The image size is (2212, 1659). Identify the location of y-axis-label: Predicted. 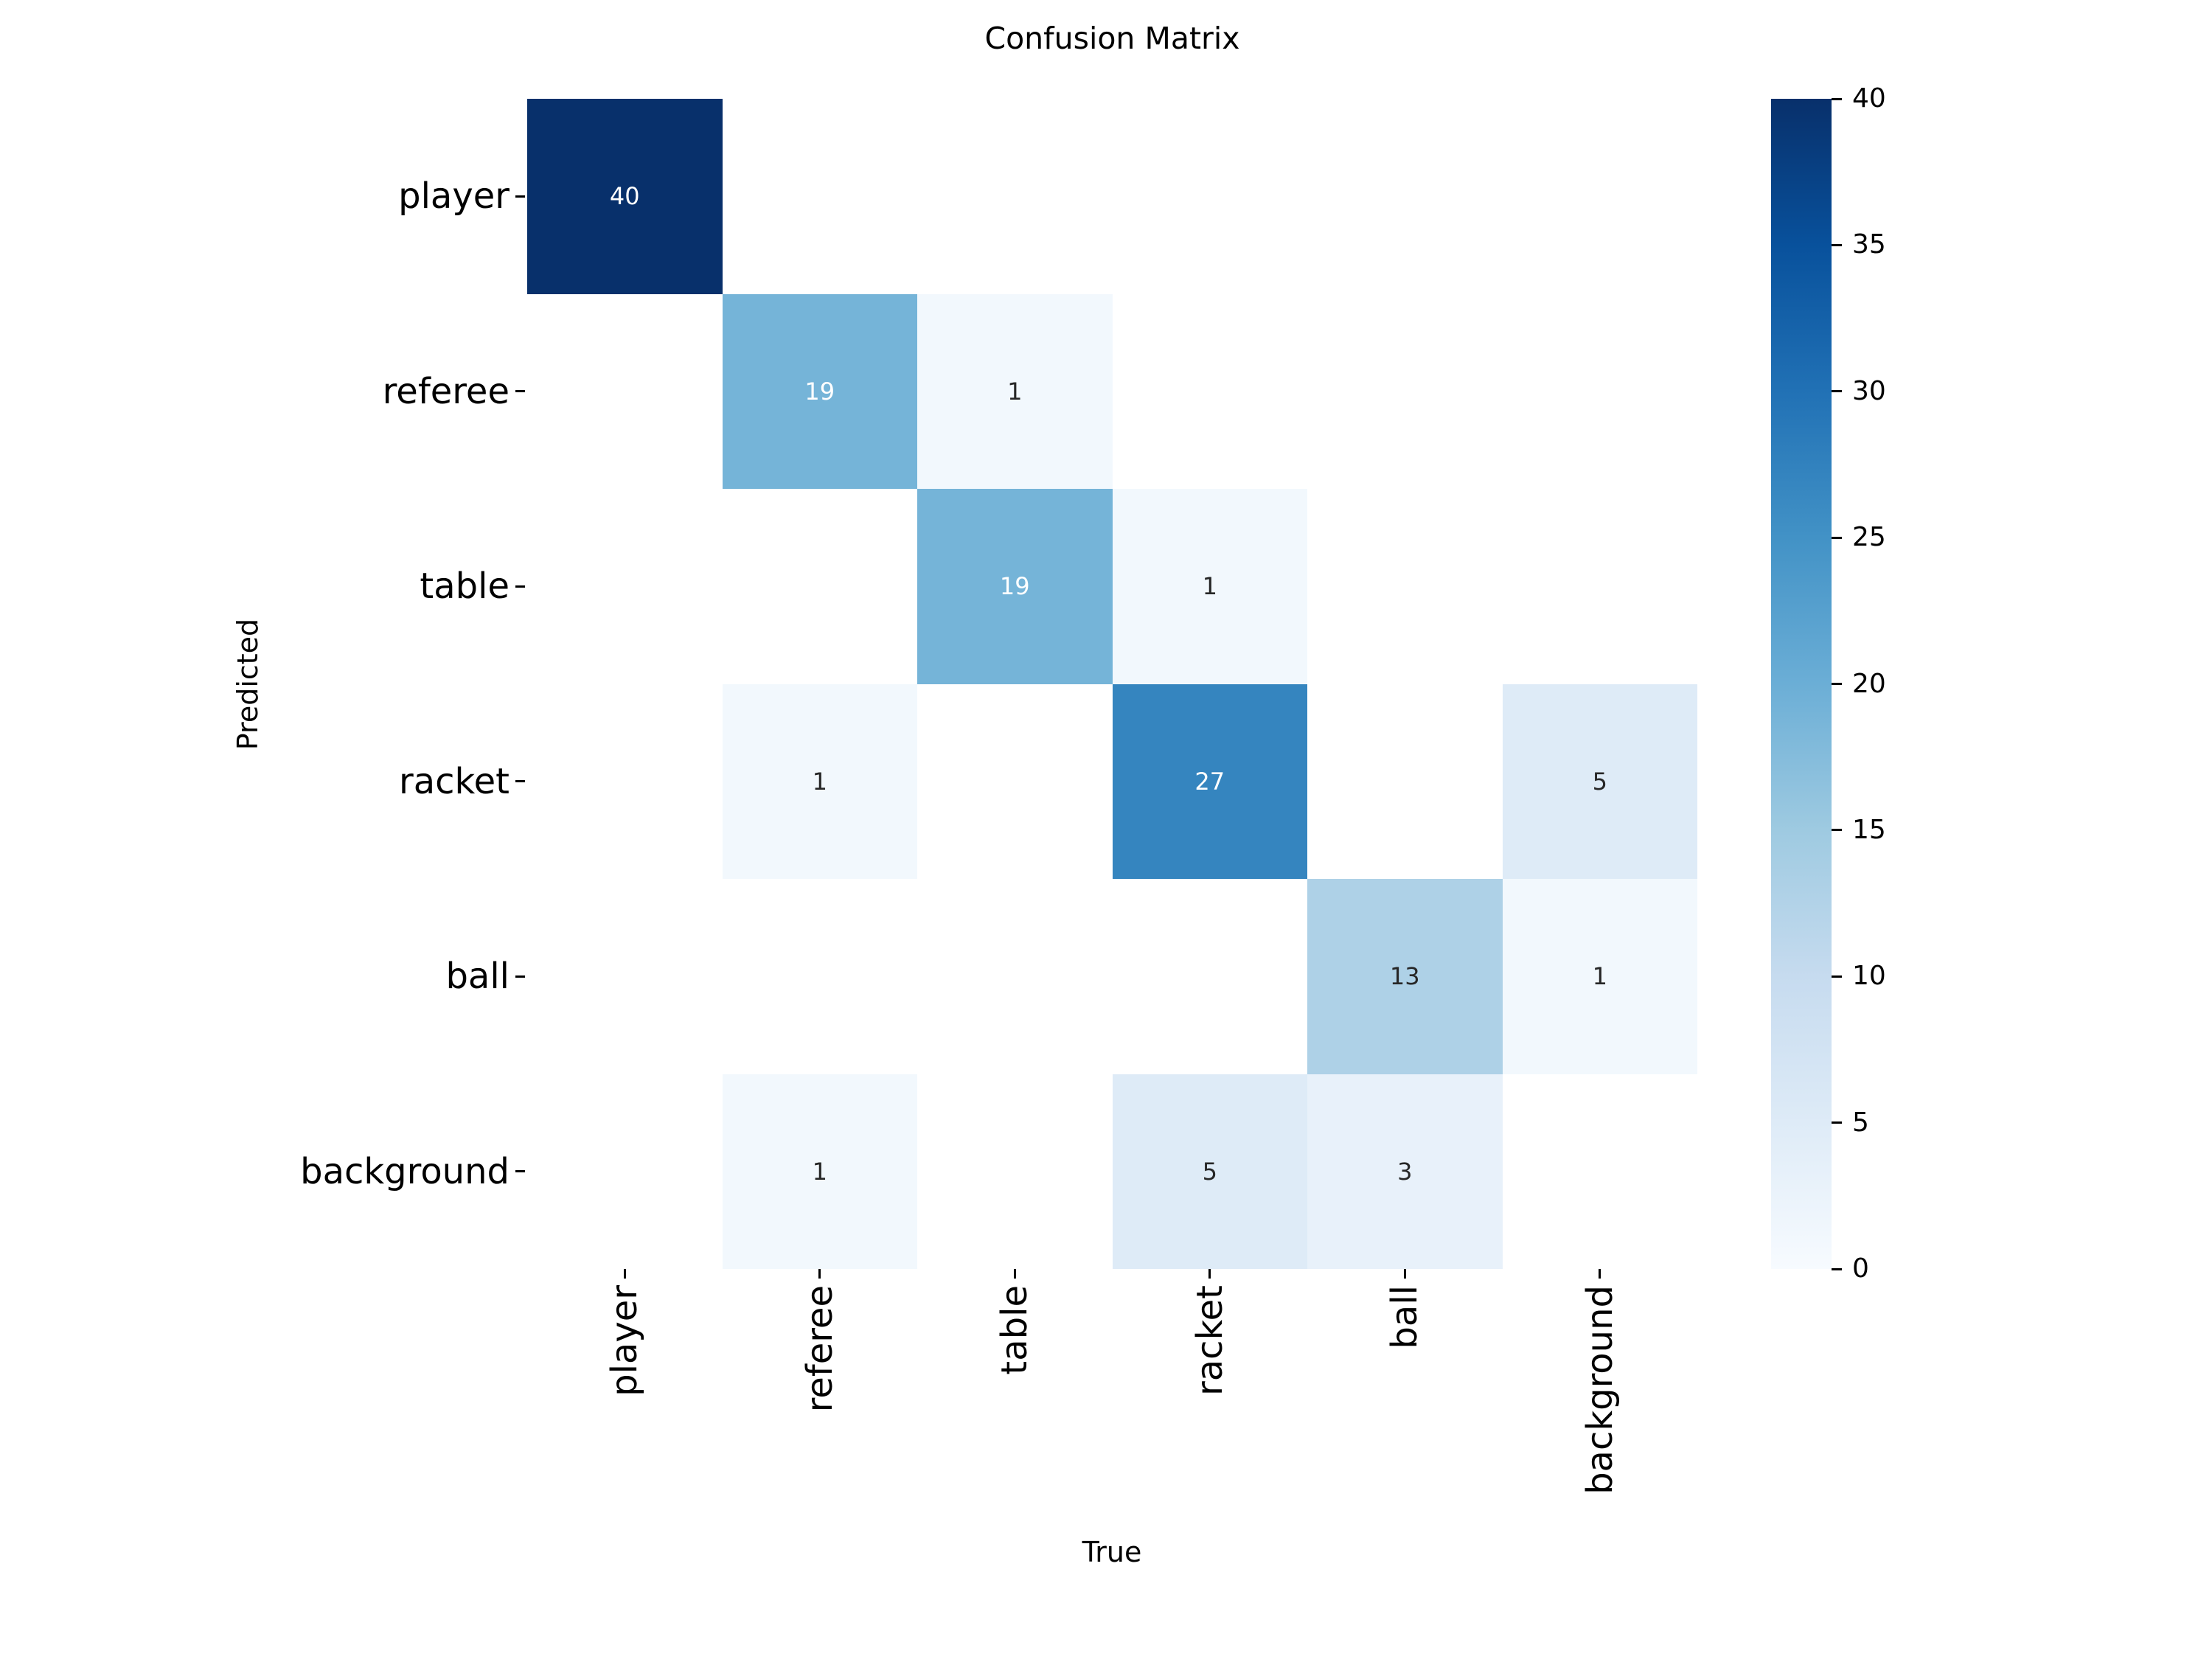
(248, 684).